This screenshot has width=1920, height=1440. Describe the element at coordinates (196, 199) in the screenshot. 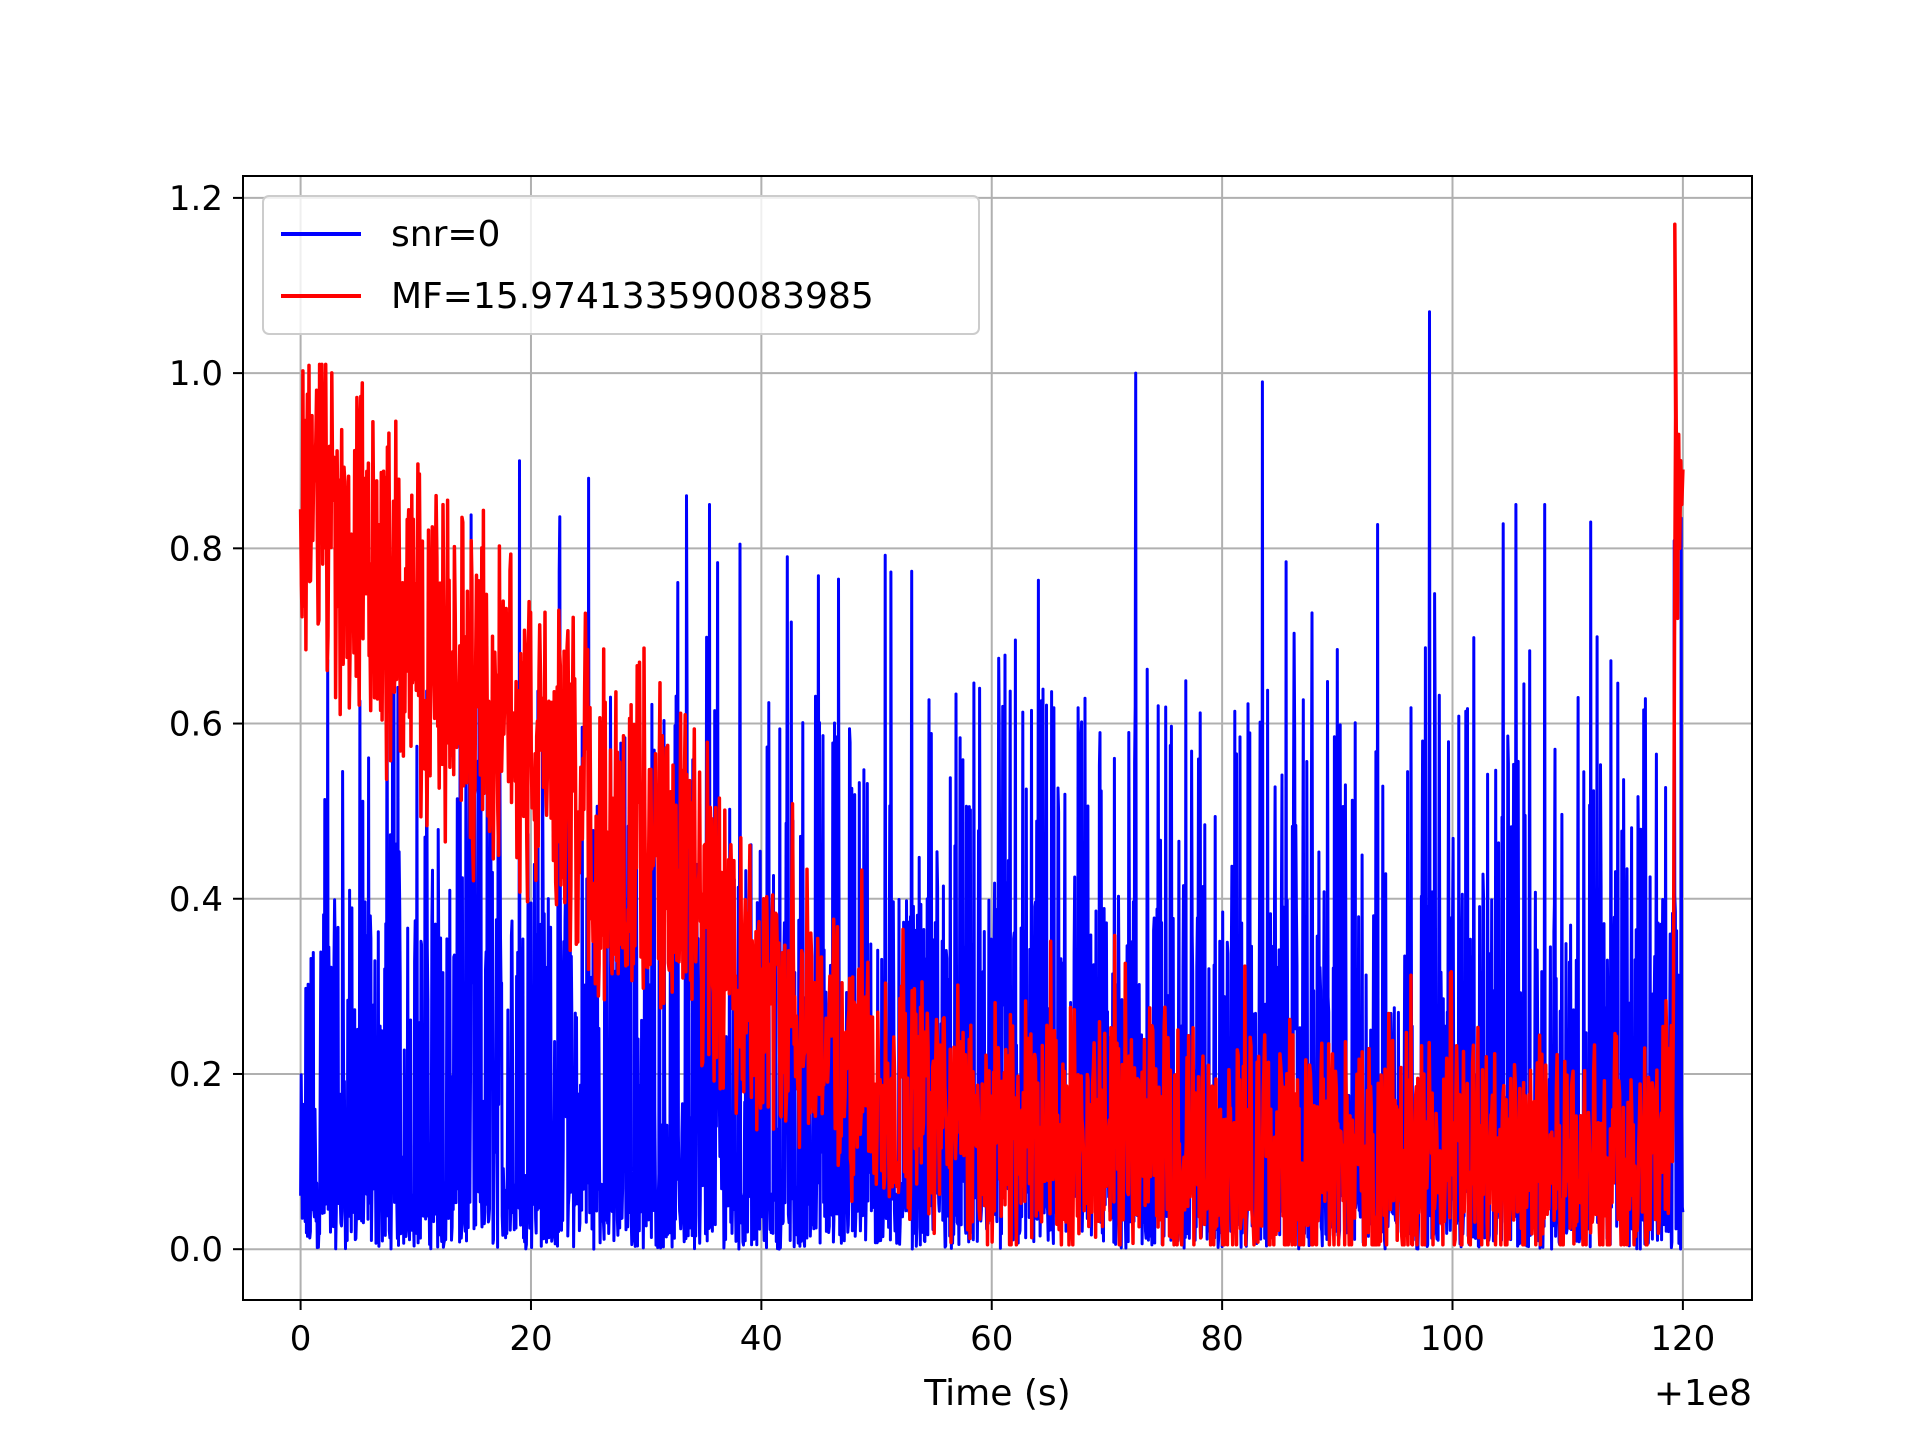

I see `y-tick-label: 1.2` at that location.